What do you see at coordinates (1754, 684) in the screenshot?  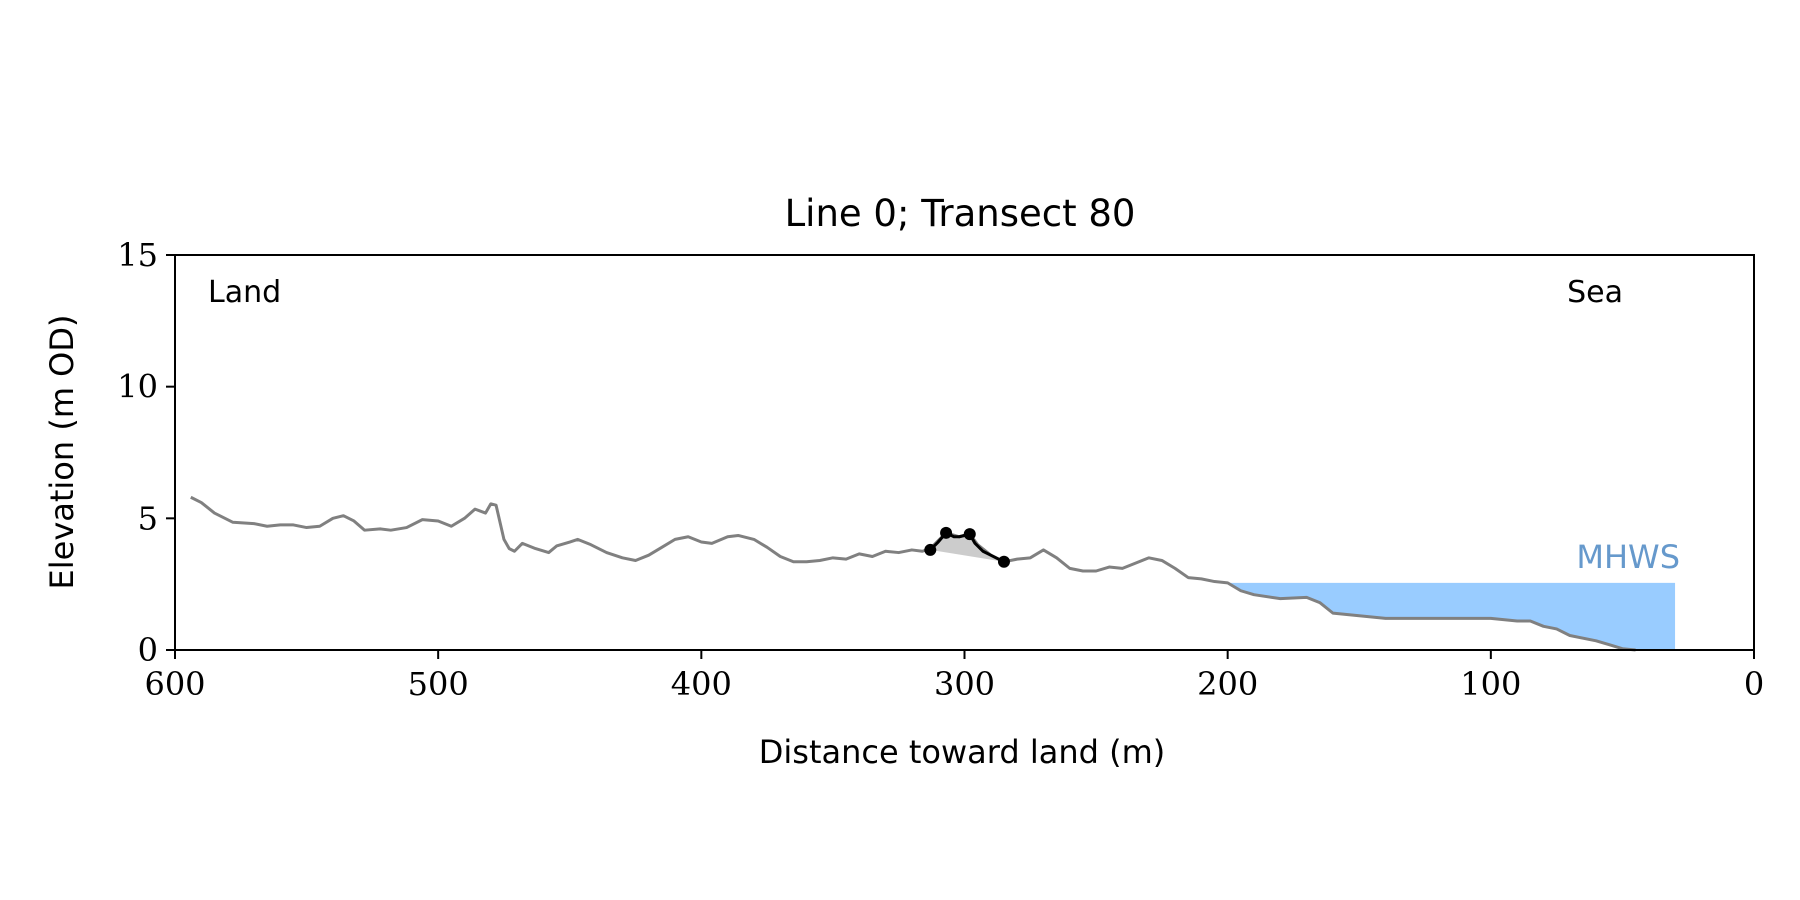 I see `x-tick-label: 0` at bounding box center [1754, 684].